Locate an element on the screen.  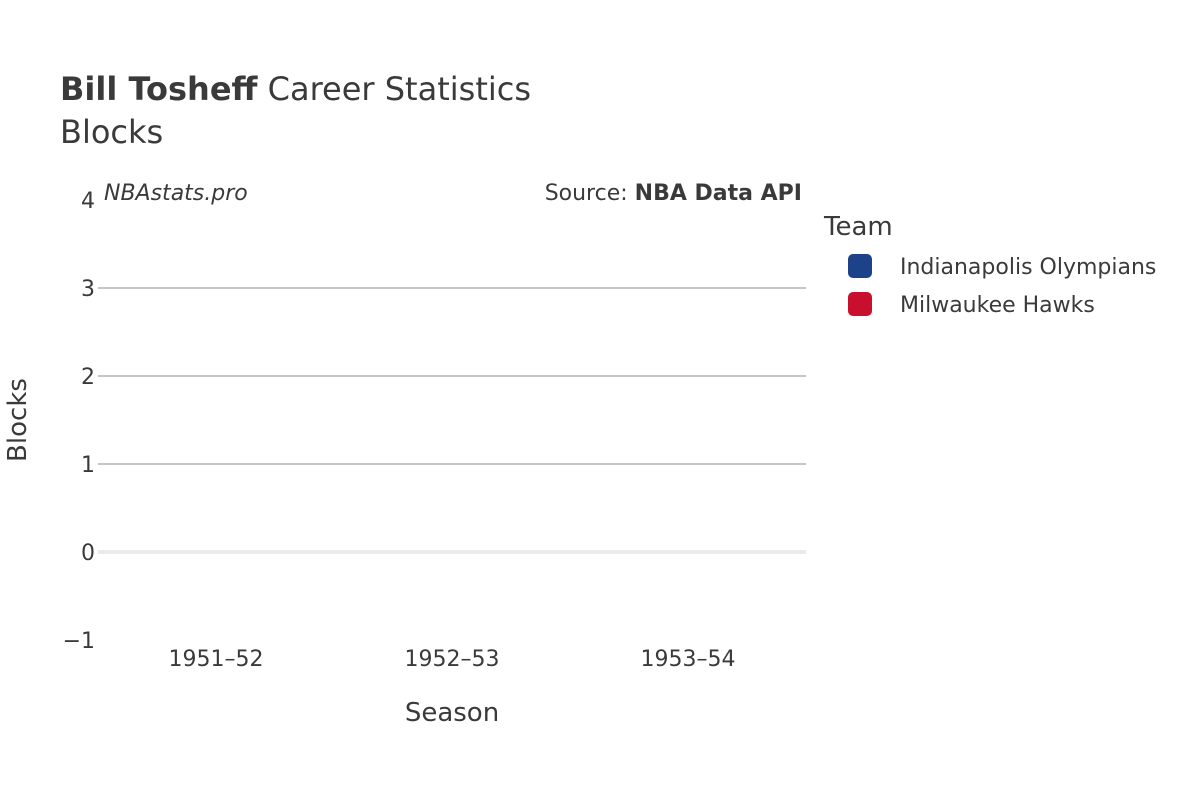
title-player-name: Bill Tosheff is located at coordinates (159, 89).